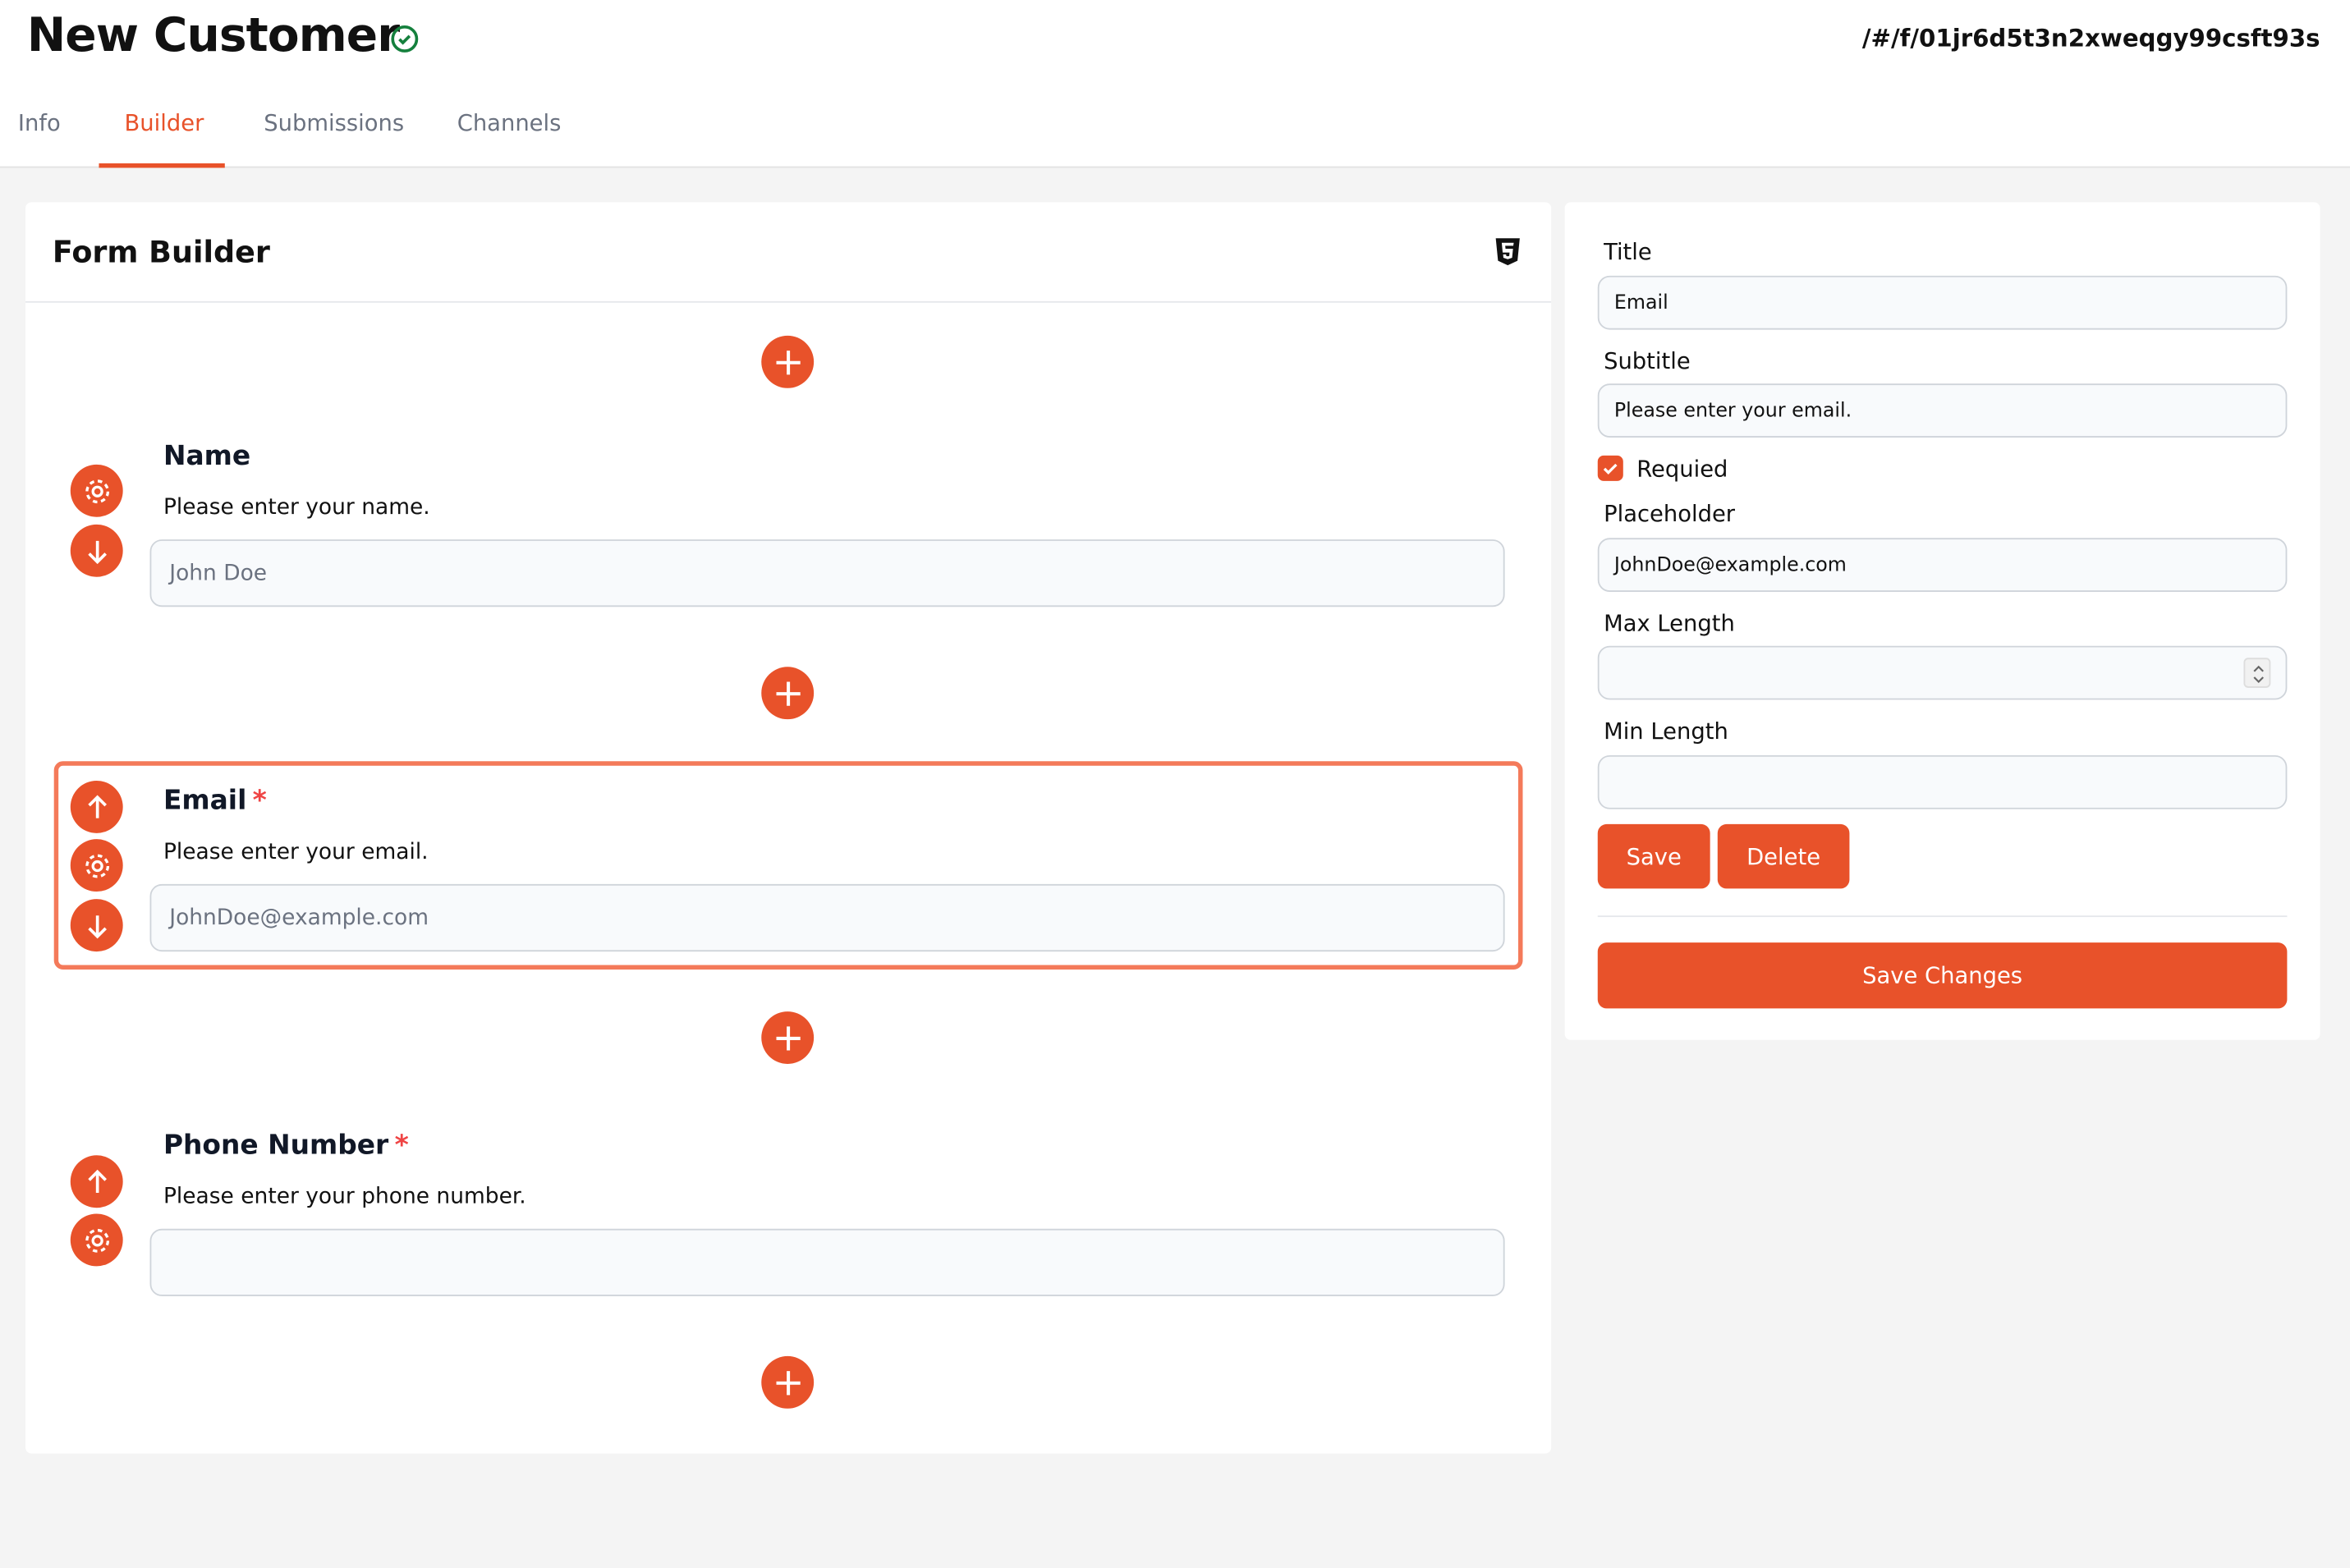 This screenshot has width=2350, height=1568. Describe the element at coordinates (827, 573) in the screenshot. I see `name-input: John Doe` at that location.